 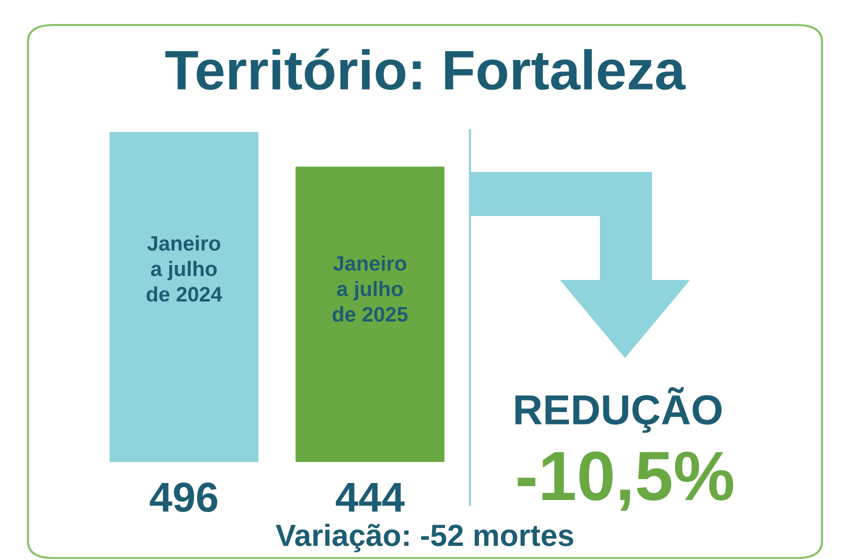 What do you see at coordinates (184, 497) in the screenshot?
I see `data-label: 496` at bounding box center [184, 497].